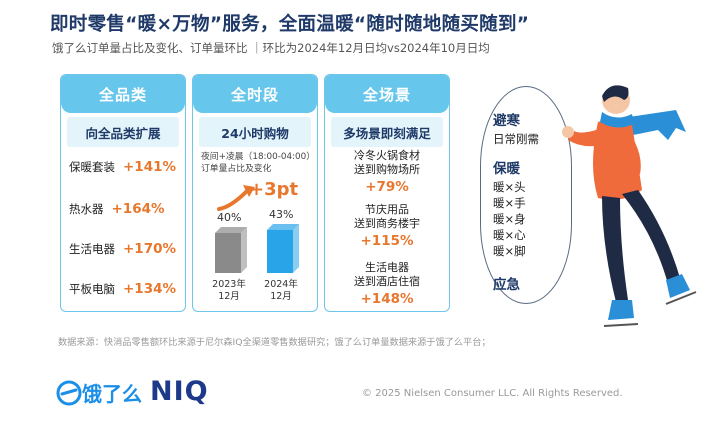  Describe the element at coordinates (258, 157) in the screenshot. I see `time-note-line1: 夜间+凌晨（18:00-04:00）` at that location.